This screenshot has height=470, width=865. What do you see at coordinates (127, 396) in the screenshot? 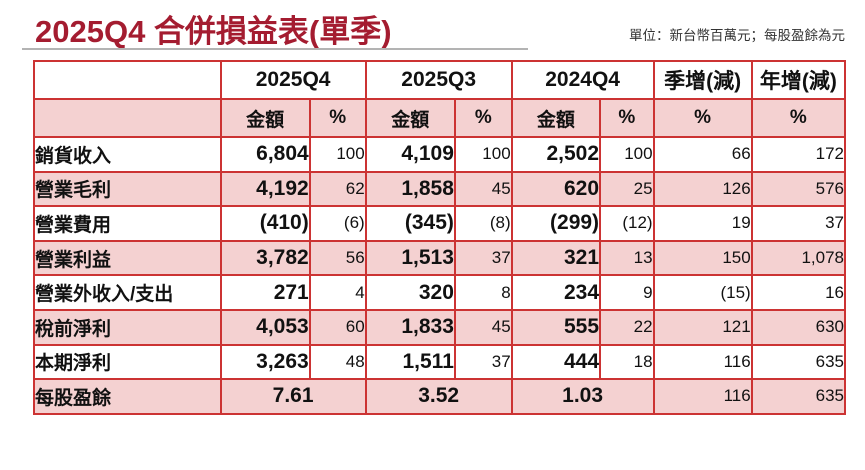
I see `row-label: 每股盈餘` at bounding box center [127, 396].